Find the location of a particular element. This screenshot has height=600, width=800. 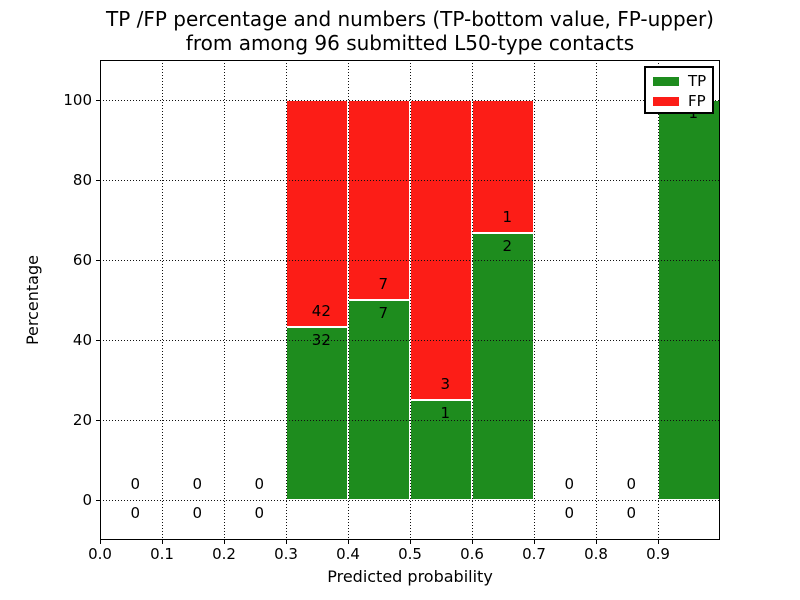

legend-swatch-tp is located at coordinates (666, 81).